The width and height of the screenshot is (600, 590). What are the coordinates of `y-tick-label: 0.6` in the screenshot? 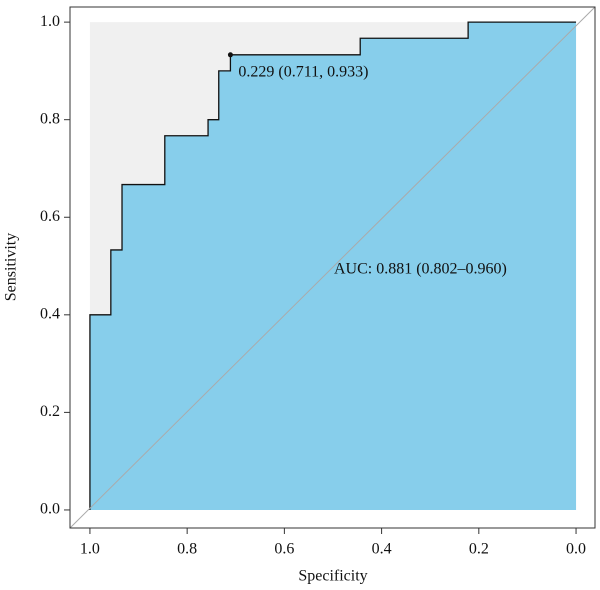 It's located at (50, 216).